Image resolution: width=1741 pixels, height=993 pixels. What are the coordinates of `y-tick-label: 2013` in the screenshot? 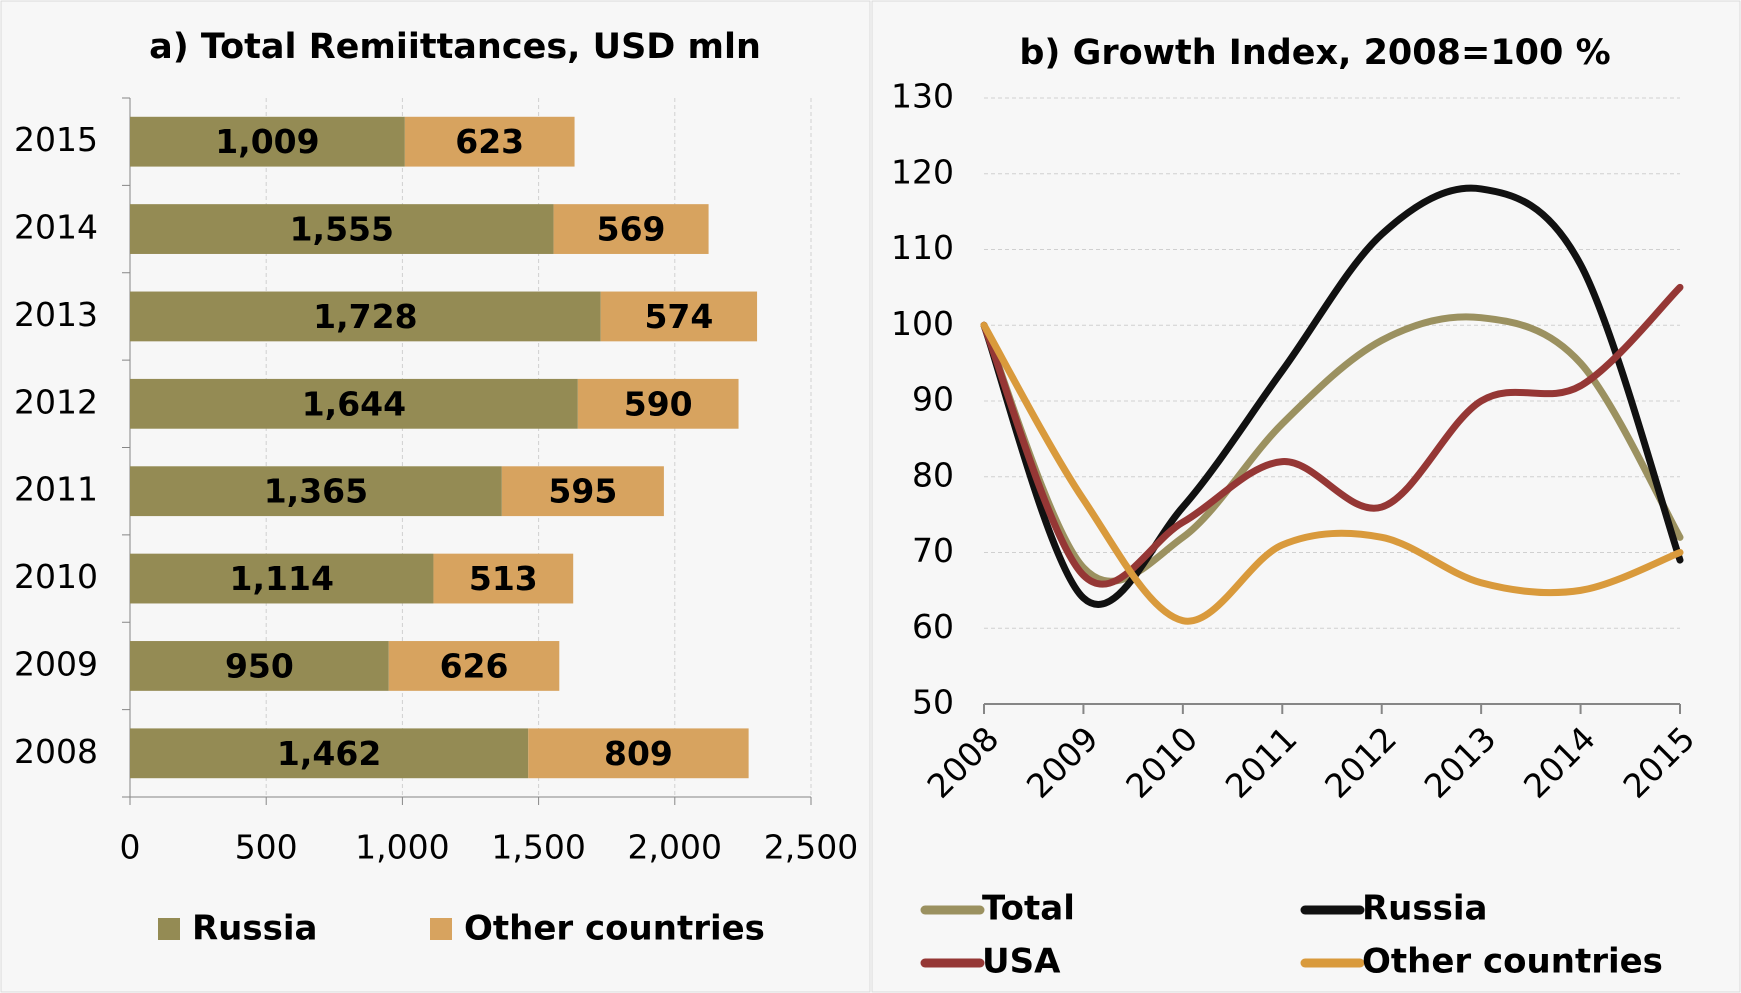 It's located at (56, 314).